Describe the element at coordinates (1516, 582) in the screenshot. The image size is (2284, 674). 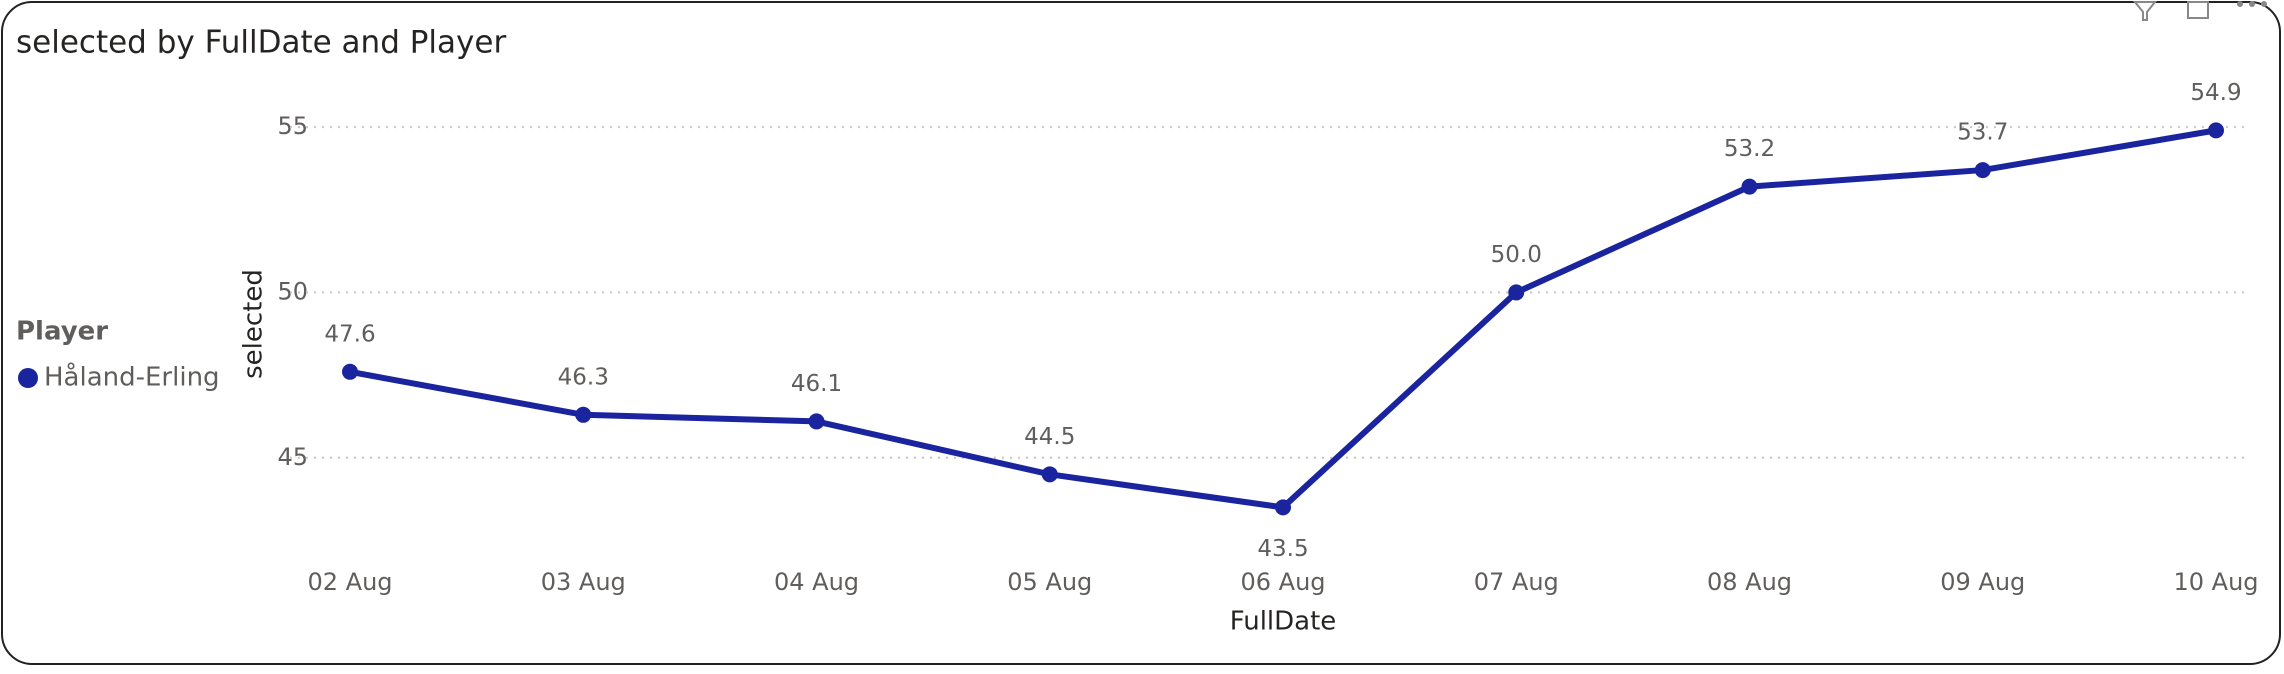
I see `x-tick-label: 07 Aug` at that location.